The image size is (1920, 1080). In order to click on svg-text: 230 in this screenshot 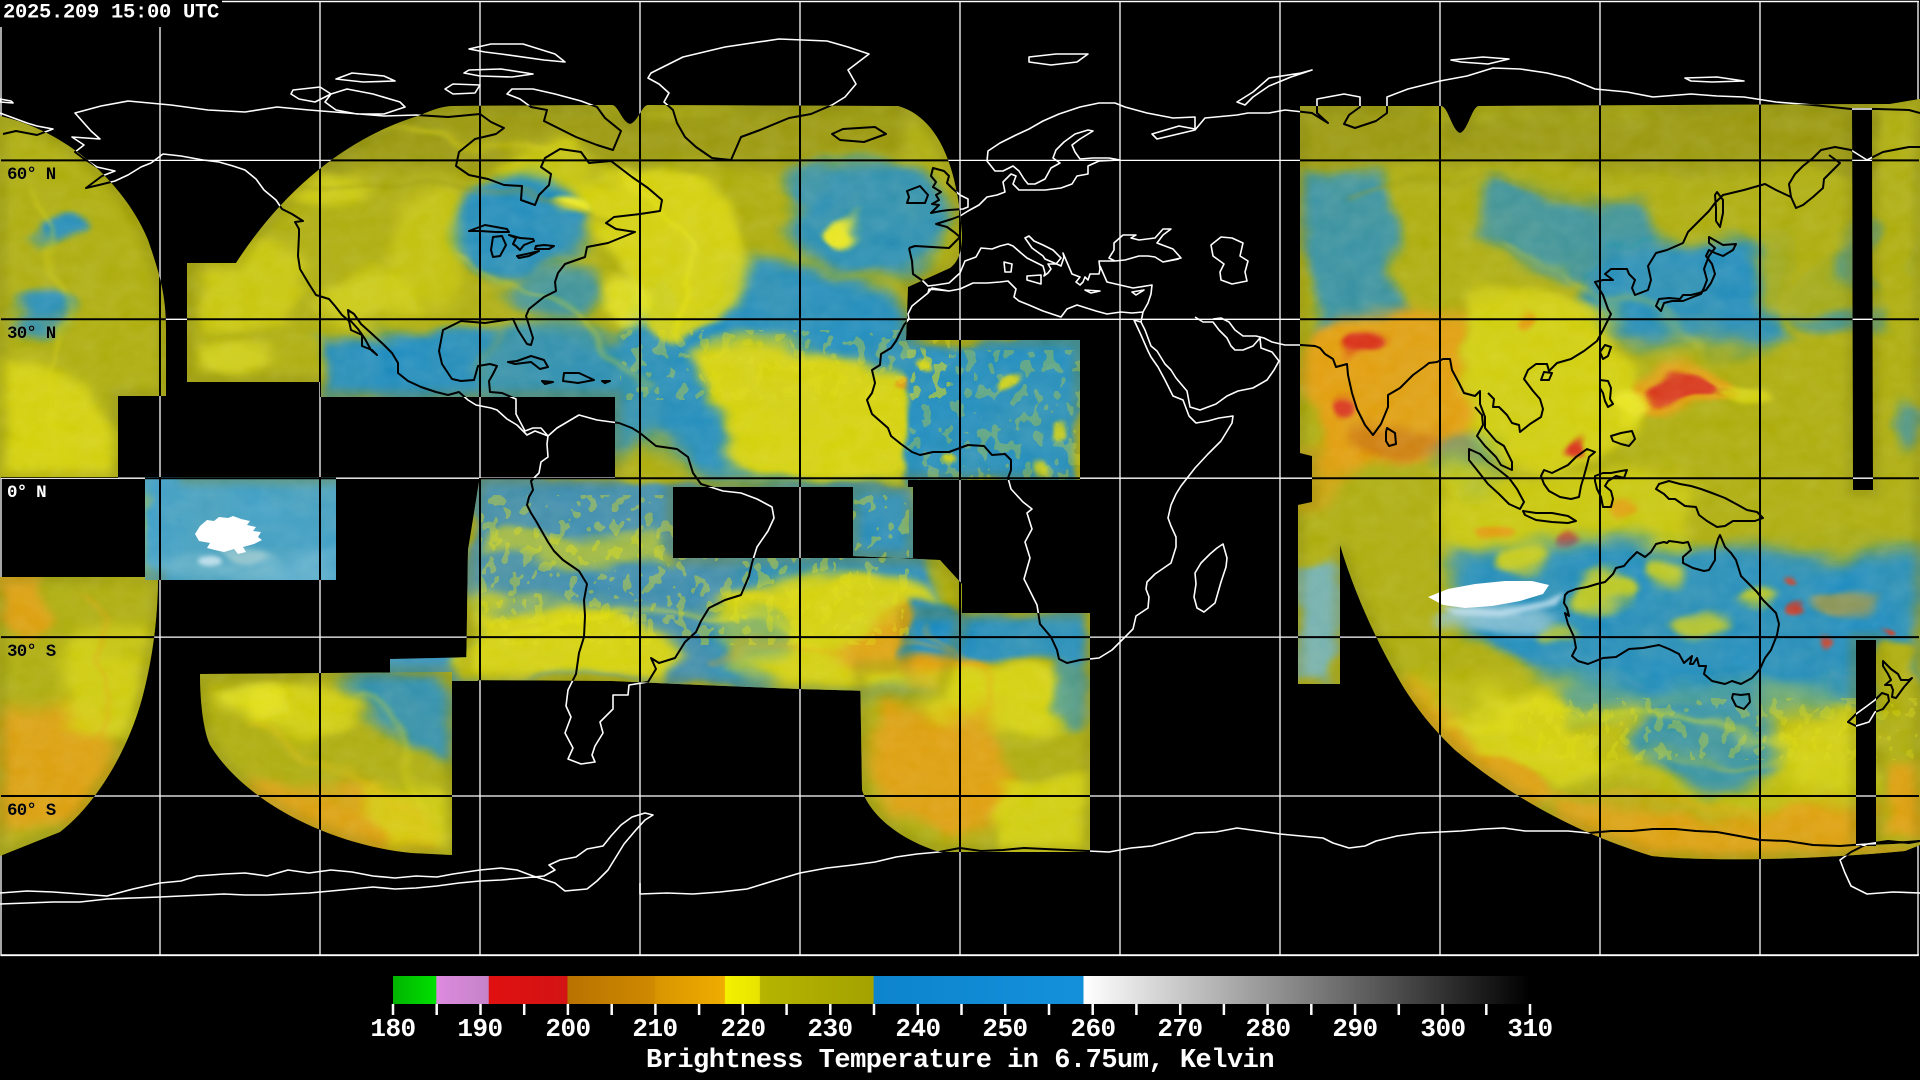, I will do `click(829, 1029)`.